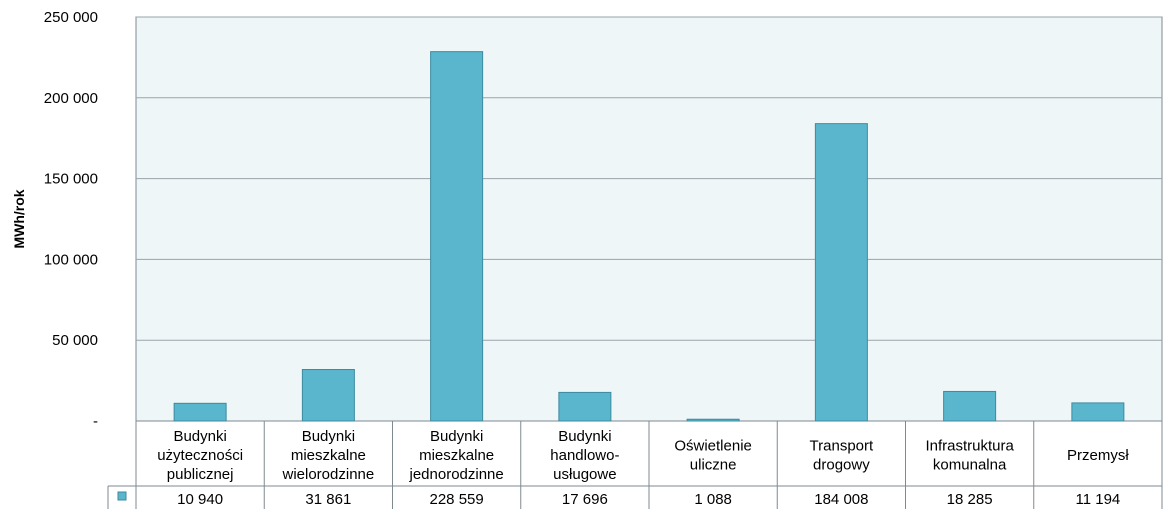 The height and width of the screenshot is (509, 1163). What do you see at coordinates (585, 499) in the screenshot?
I see `value-label: 17 696` at bounding box center [585, 499].